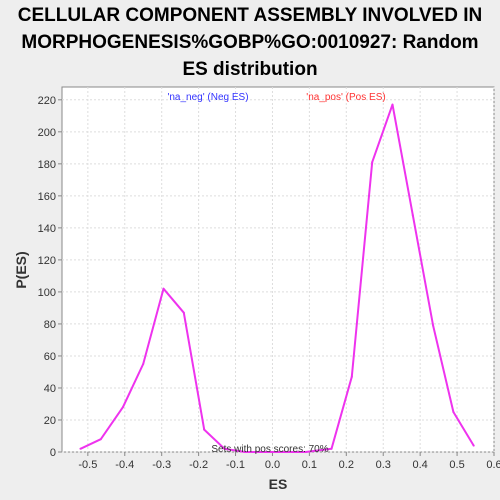 This screenshot has height=500, width=500. Describe the element at coordinates (420, 465) in the screenshot. I see `x-tick-label: 0.4` at that location.